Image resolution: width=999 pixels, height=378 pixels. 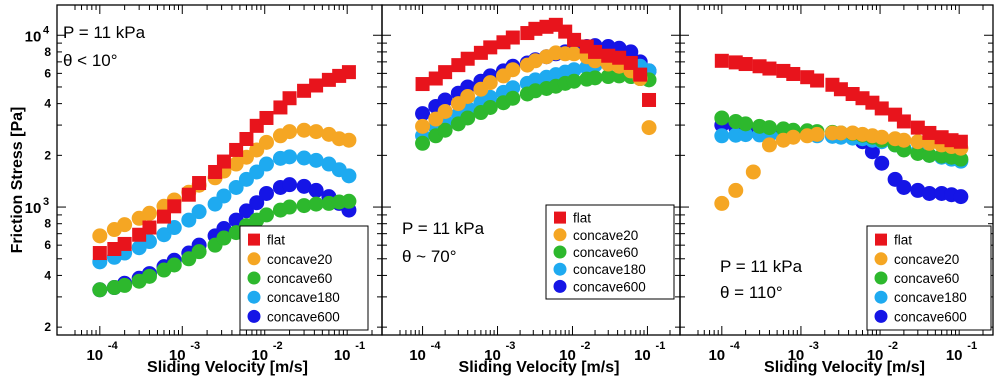 I want to click on x-tick-exponent: -3, so click(x=195, y=346).